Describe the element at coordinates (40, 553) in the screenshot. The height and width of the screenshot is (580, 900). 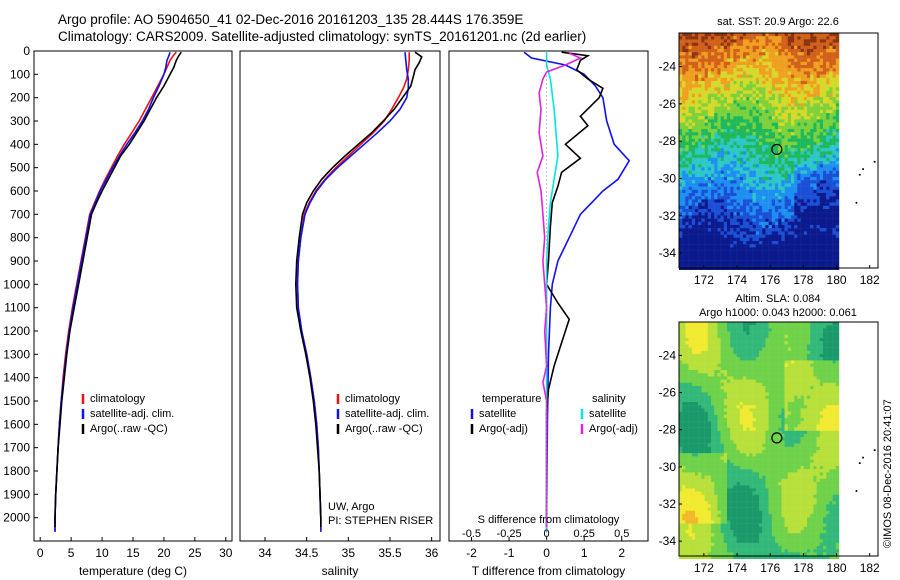
I see `temperature-xtick-label-0: 0` at that location.